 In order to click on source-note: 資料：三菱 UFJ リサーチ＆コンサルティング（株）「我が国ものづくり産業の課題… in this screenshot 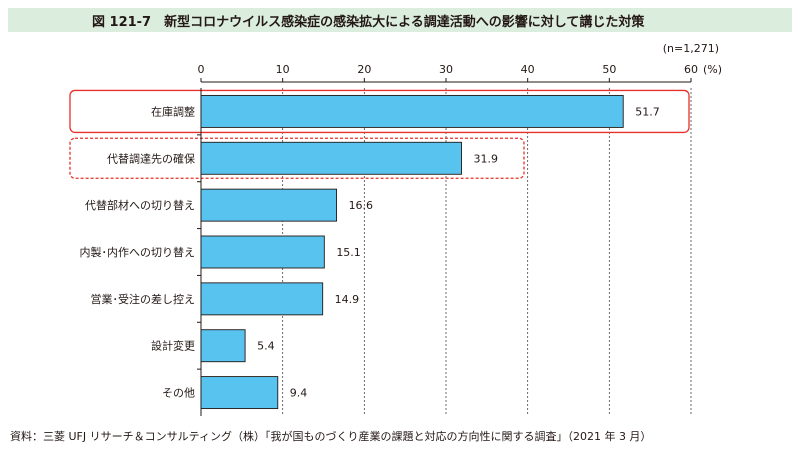, I will do `click(331, 436)`.